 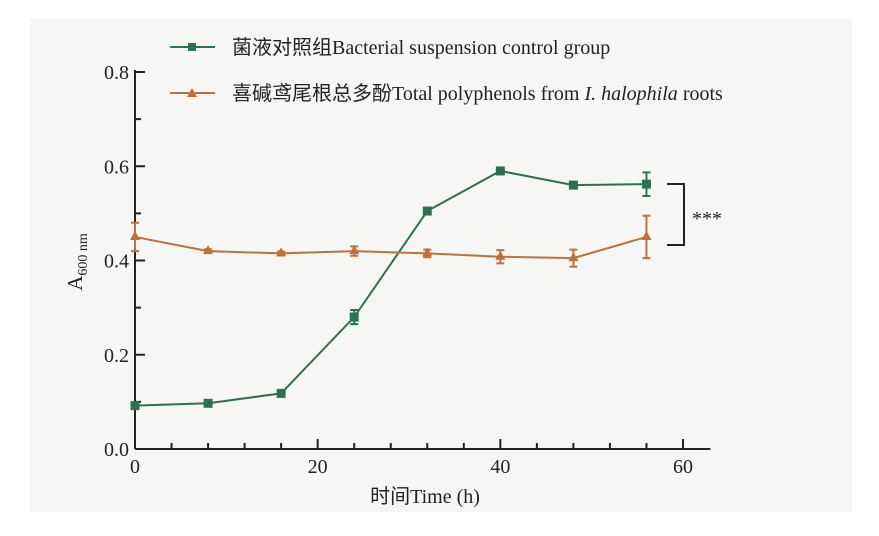 I want to click on y-tick-label: 0.0, so click(x=116, y=450).